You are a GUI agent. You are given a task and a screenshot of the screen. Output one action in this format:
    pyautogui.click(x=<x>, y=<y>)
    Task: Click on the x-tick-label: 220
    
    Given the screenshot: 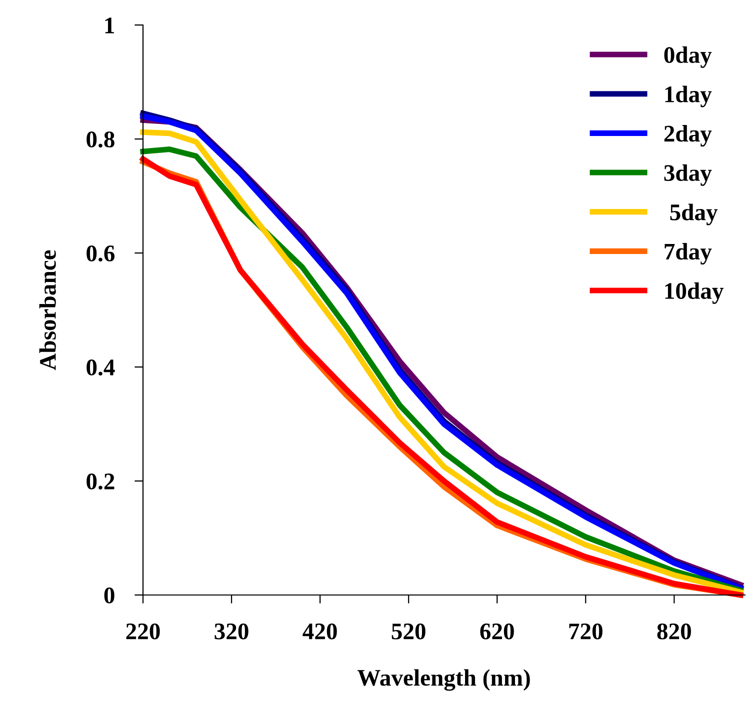 What is the action you would take?
    pyautogui.click(x=143, y=631)
    